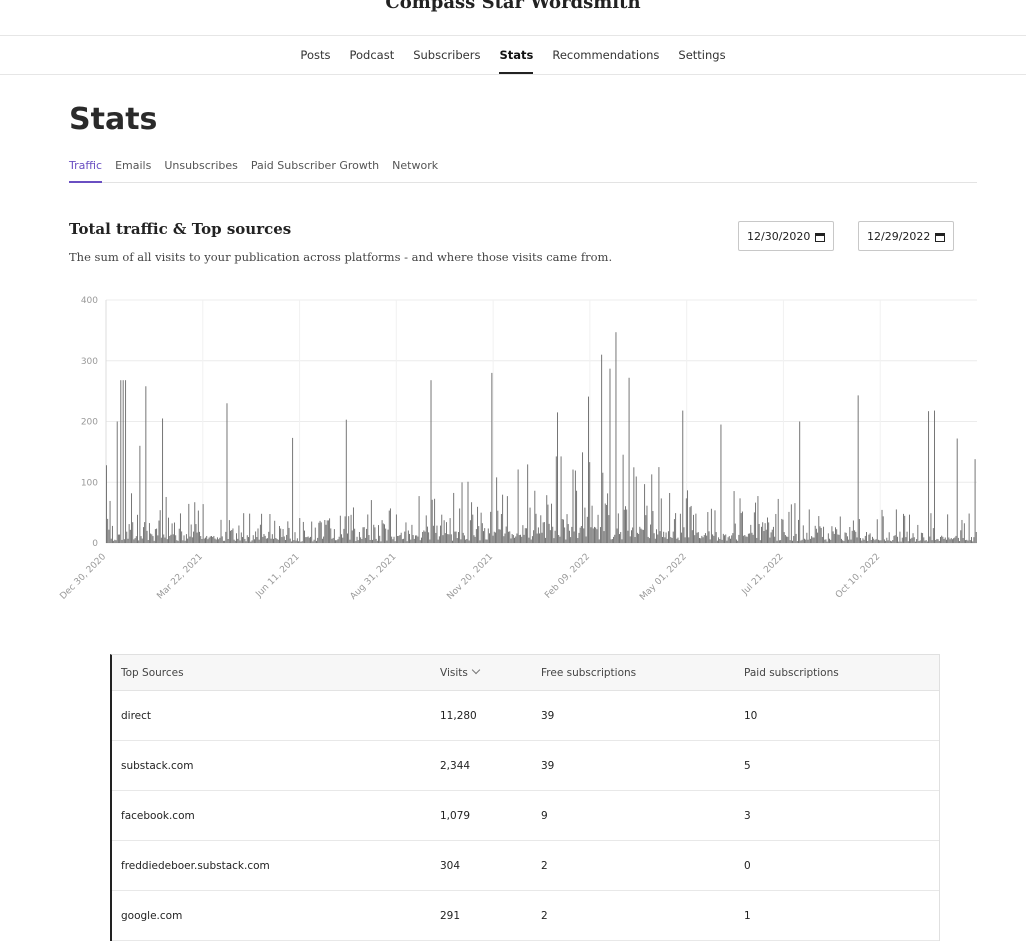  What do you see at coordinates (525, 916) in the screenshot?
I see `table-row: google.com 291 2 1` at bounding box center [525, 916].